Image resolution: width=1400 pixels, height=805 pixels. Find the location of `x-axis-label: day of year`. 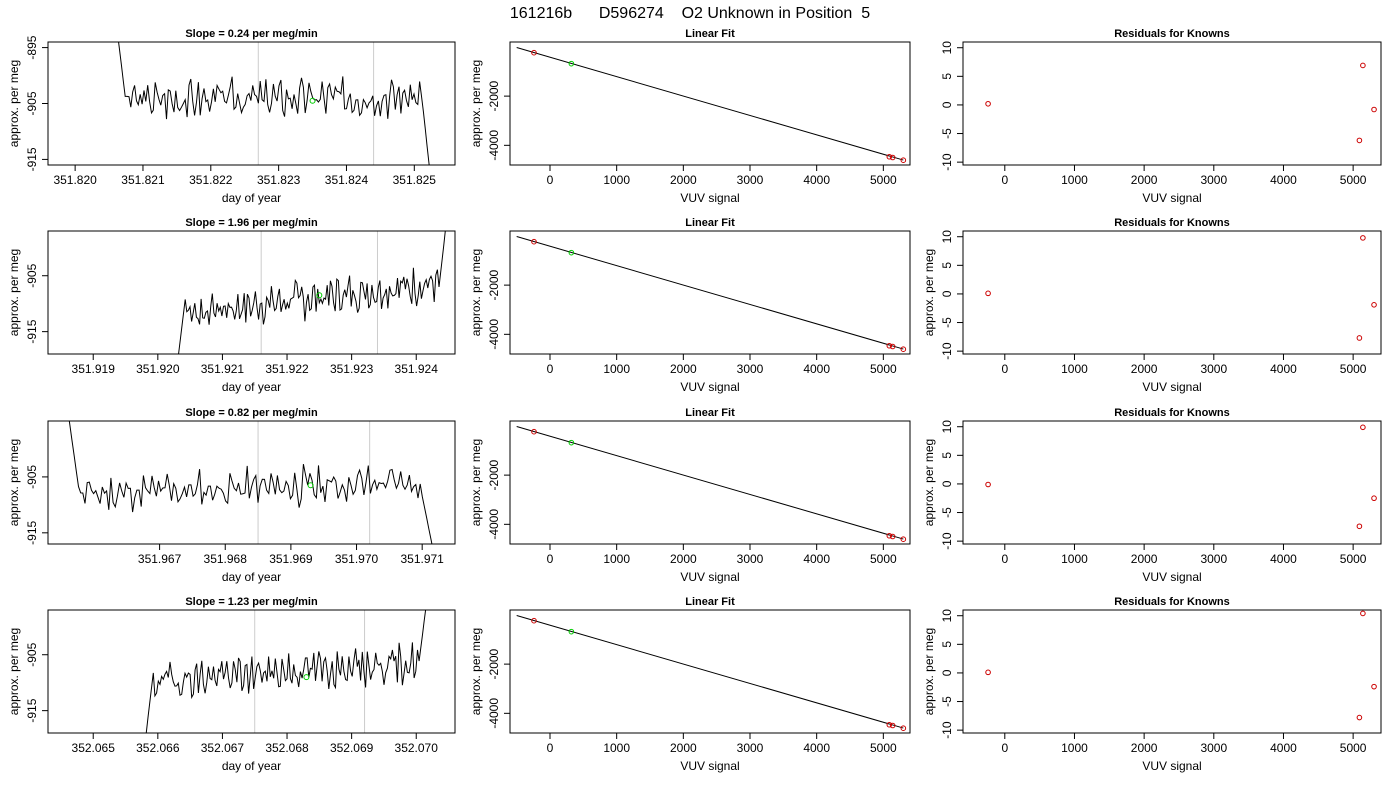

x-axis-label: day of year is located at coordinates (251, 766).